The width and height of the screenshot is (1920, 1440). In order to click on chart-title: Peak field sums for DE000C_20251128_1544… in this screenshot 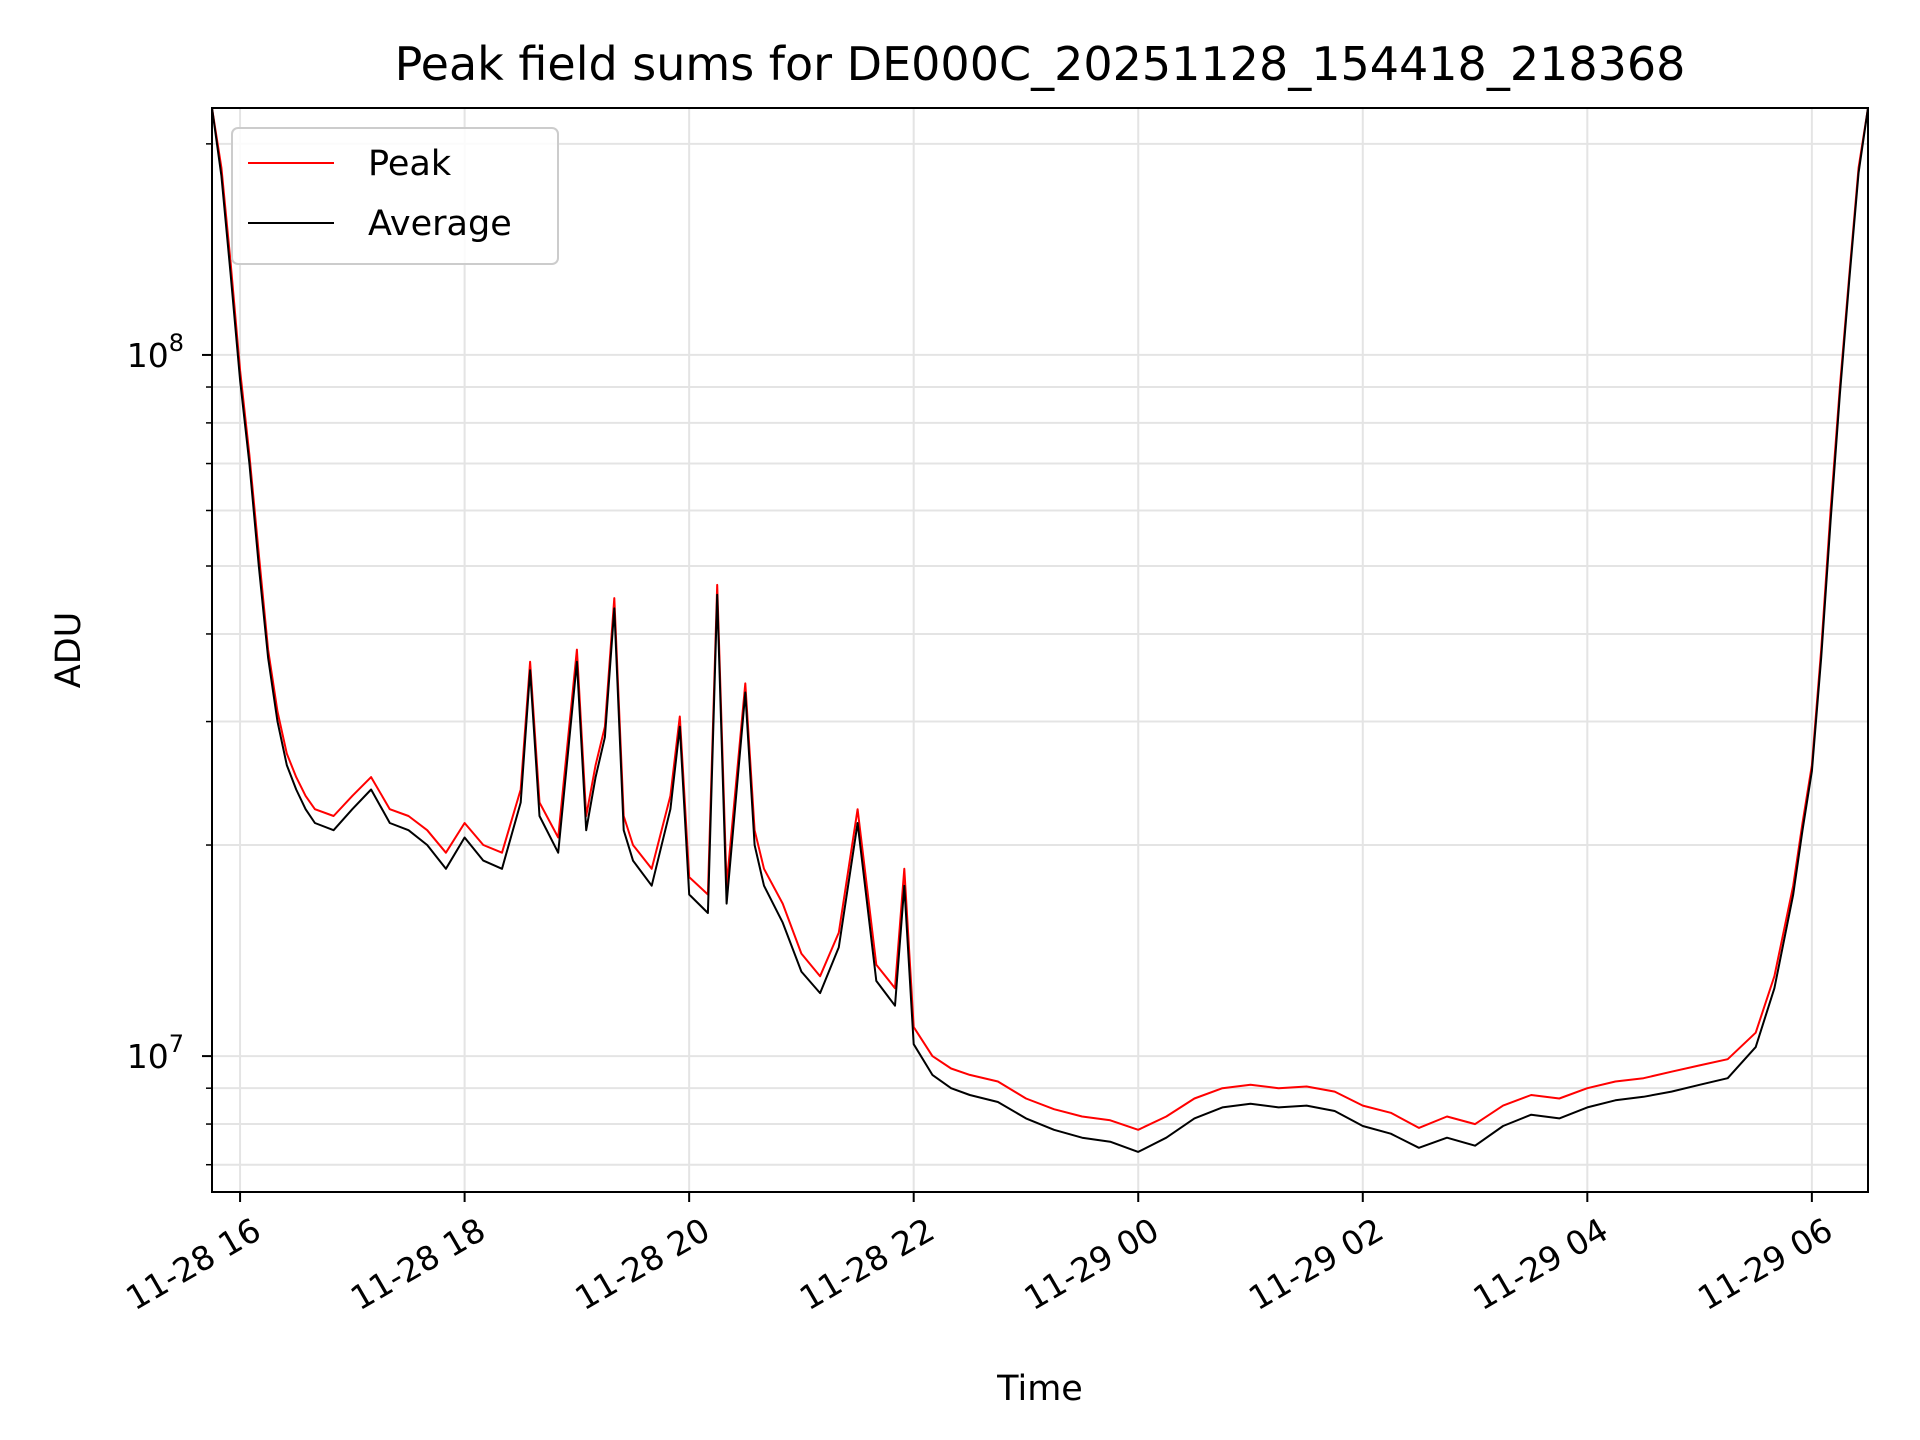, I will do `click(1040, 64)`.